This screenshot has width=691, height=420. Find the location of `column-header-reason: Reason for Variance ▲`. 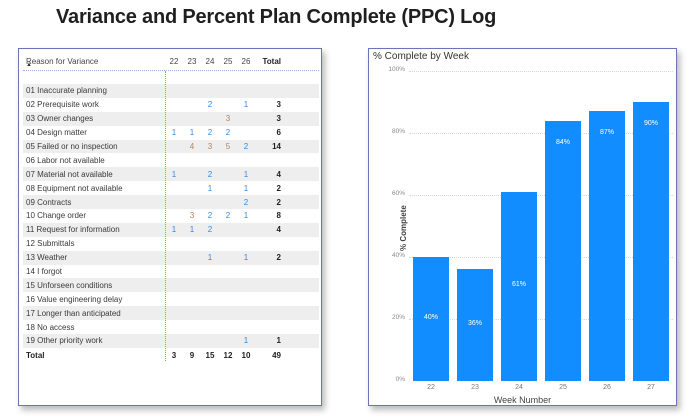

column-header-reason: Reason for Variance ▲ is located at coordinates (62, 62).